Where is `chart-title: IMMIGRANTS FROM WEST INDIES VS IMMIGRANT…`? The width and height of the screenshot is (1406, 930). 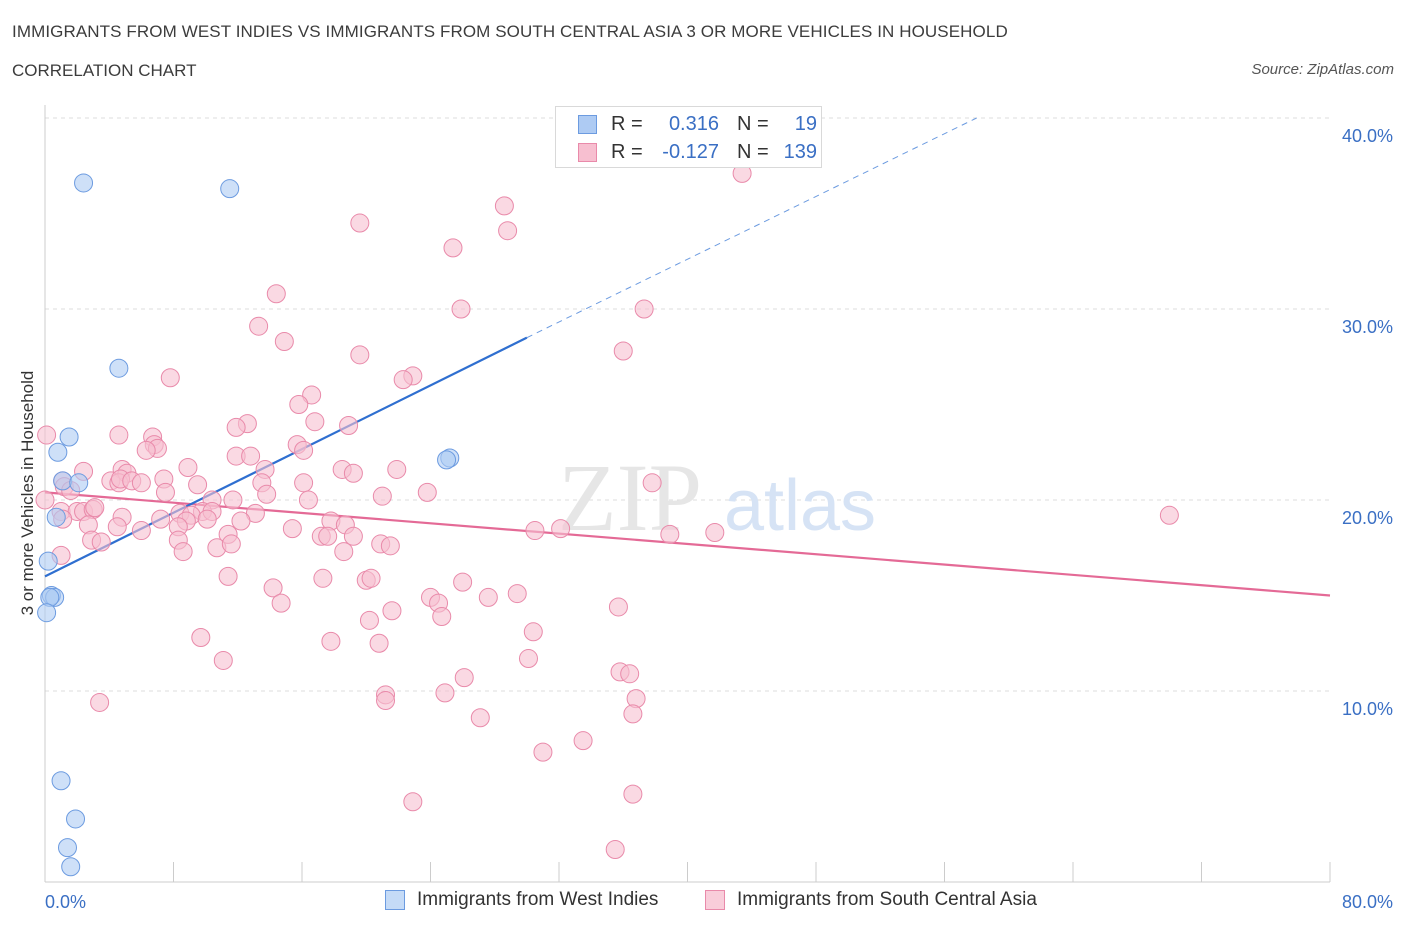
chart-title: IMMIGRANTS FROM WEST INDIES VS IMMIGRANT… is located at coordinates (510, 31).